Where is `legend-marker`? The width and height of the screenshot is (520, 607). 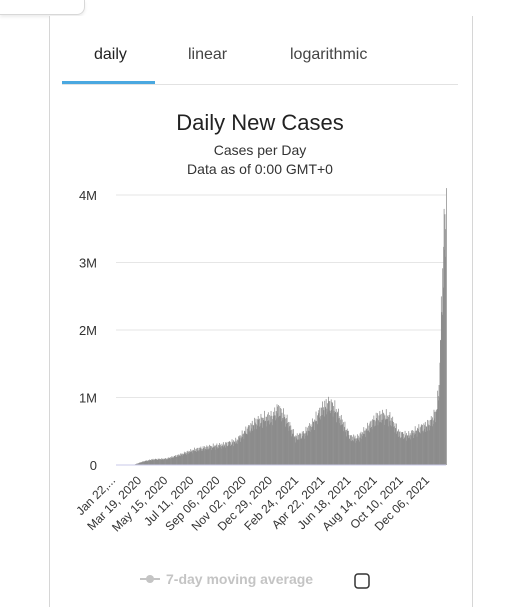 legend-marker is located at coordinates (150, 579).